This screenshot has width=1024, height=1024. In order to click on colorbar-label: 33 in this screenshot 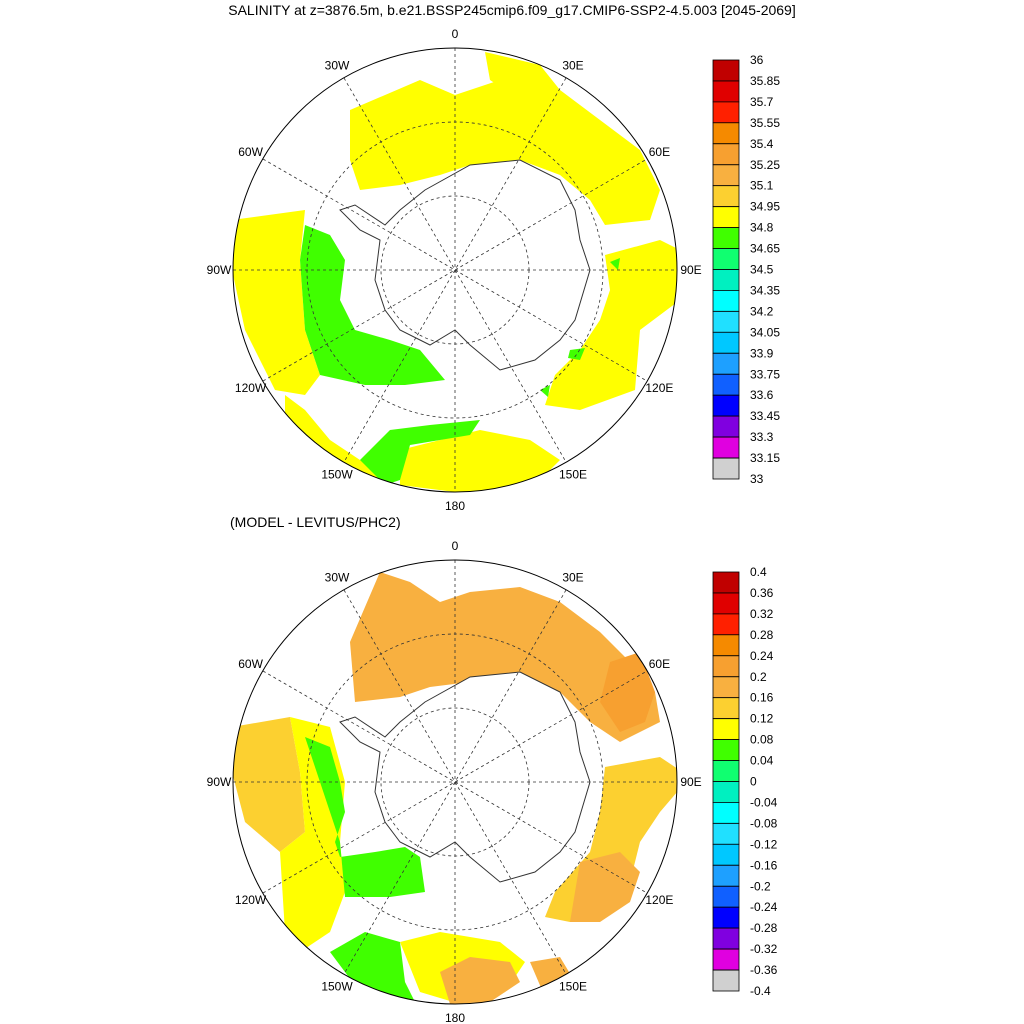, I will do `click(757, 479)`.